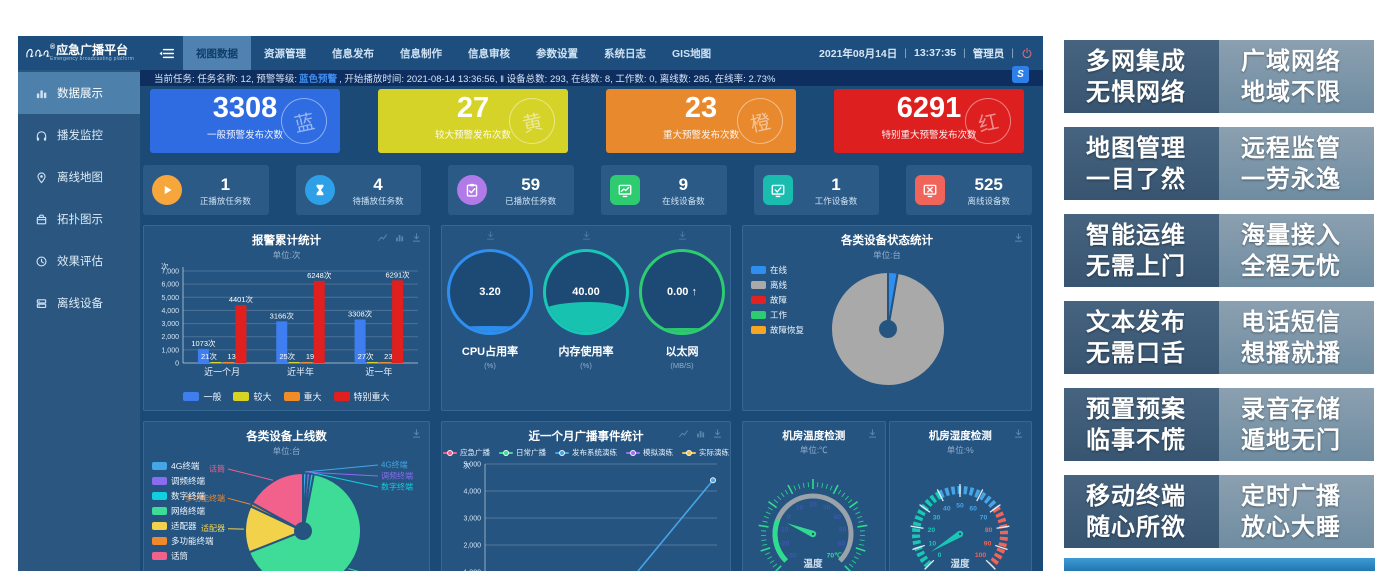 The image size is (1400, 571). What do you see at coordinates (1141, 163) in the screenshot?
I see `feature-cell: 地图管理 一目了然` at bounding box center [1141, 163].